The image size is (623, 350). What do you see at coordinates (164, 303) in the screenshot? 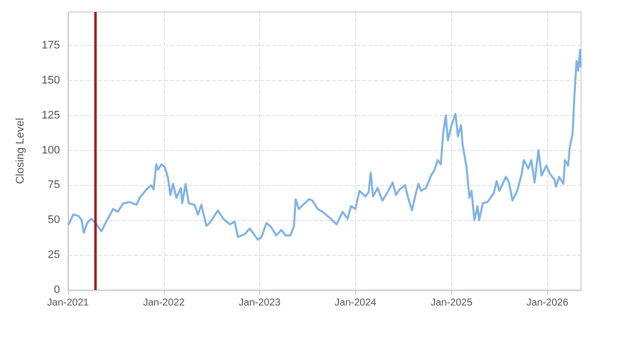
I see `x-tick-label: Jan-2022` at bounding box center [164, 303].